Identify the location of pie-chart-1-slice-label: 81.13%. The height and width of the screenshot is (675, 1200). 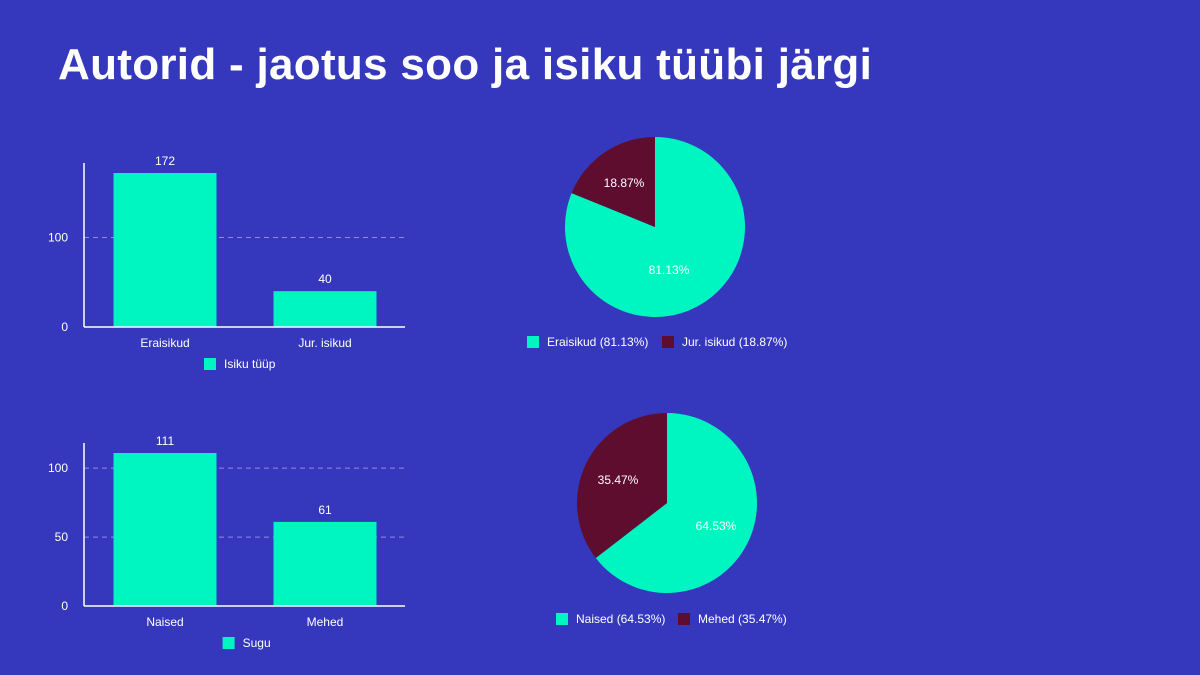
(669, 270).